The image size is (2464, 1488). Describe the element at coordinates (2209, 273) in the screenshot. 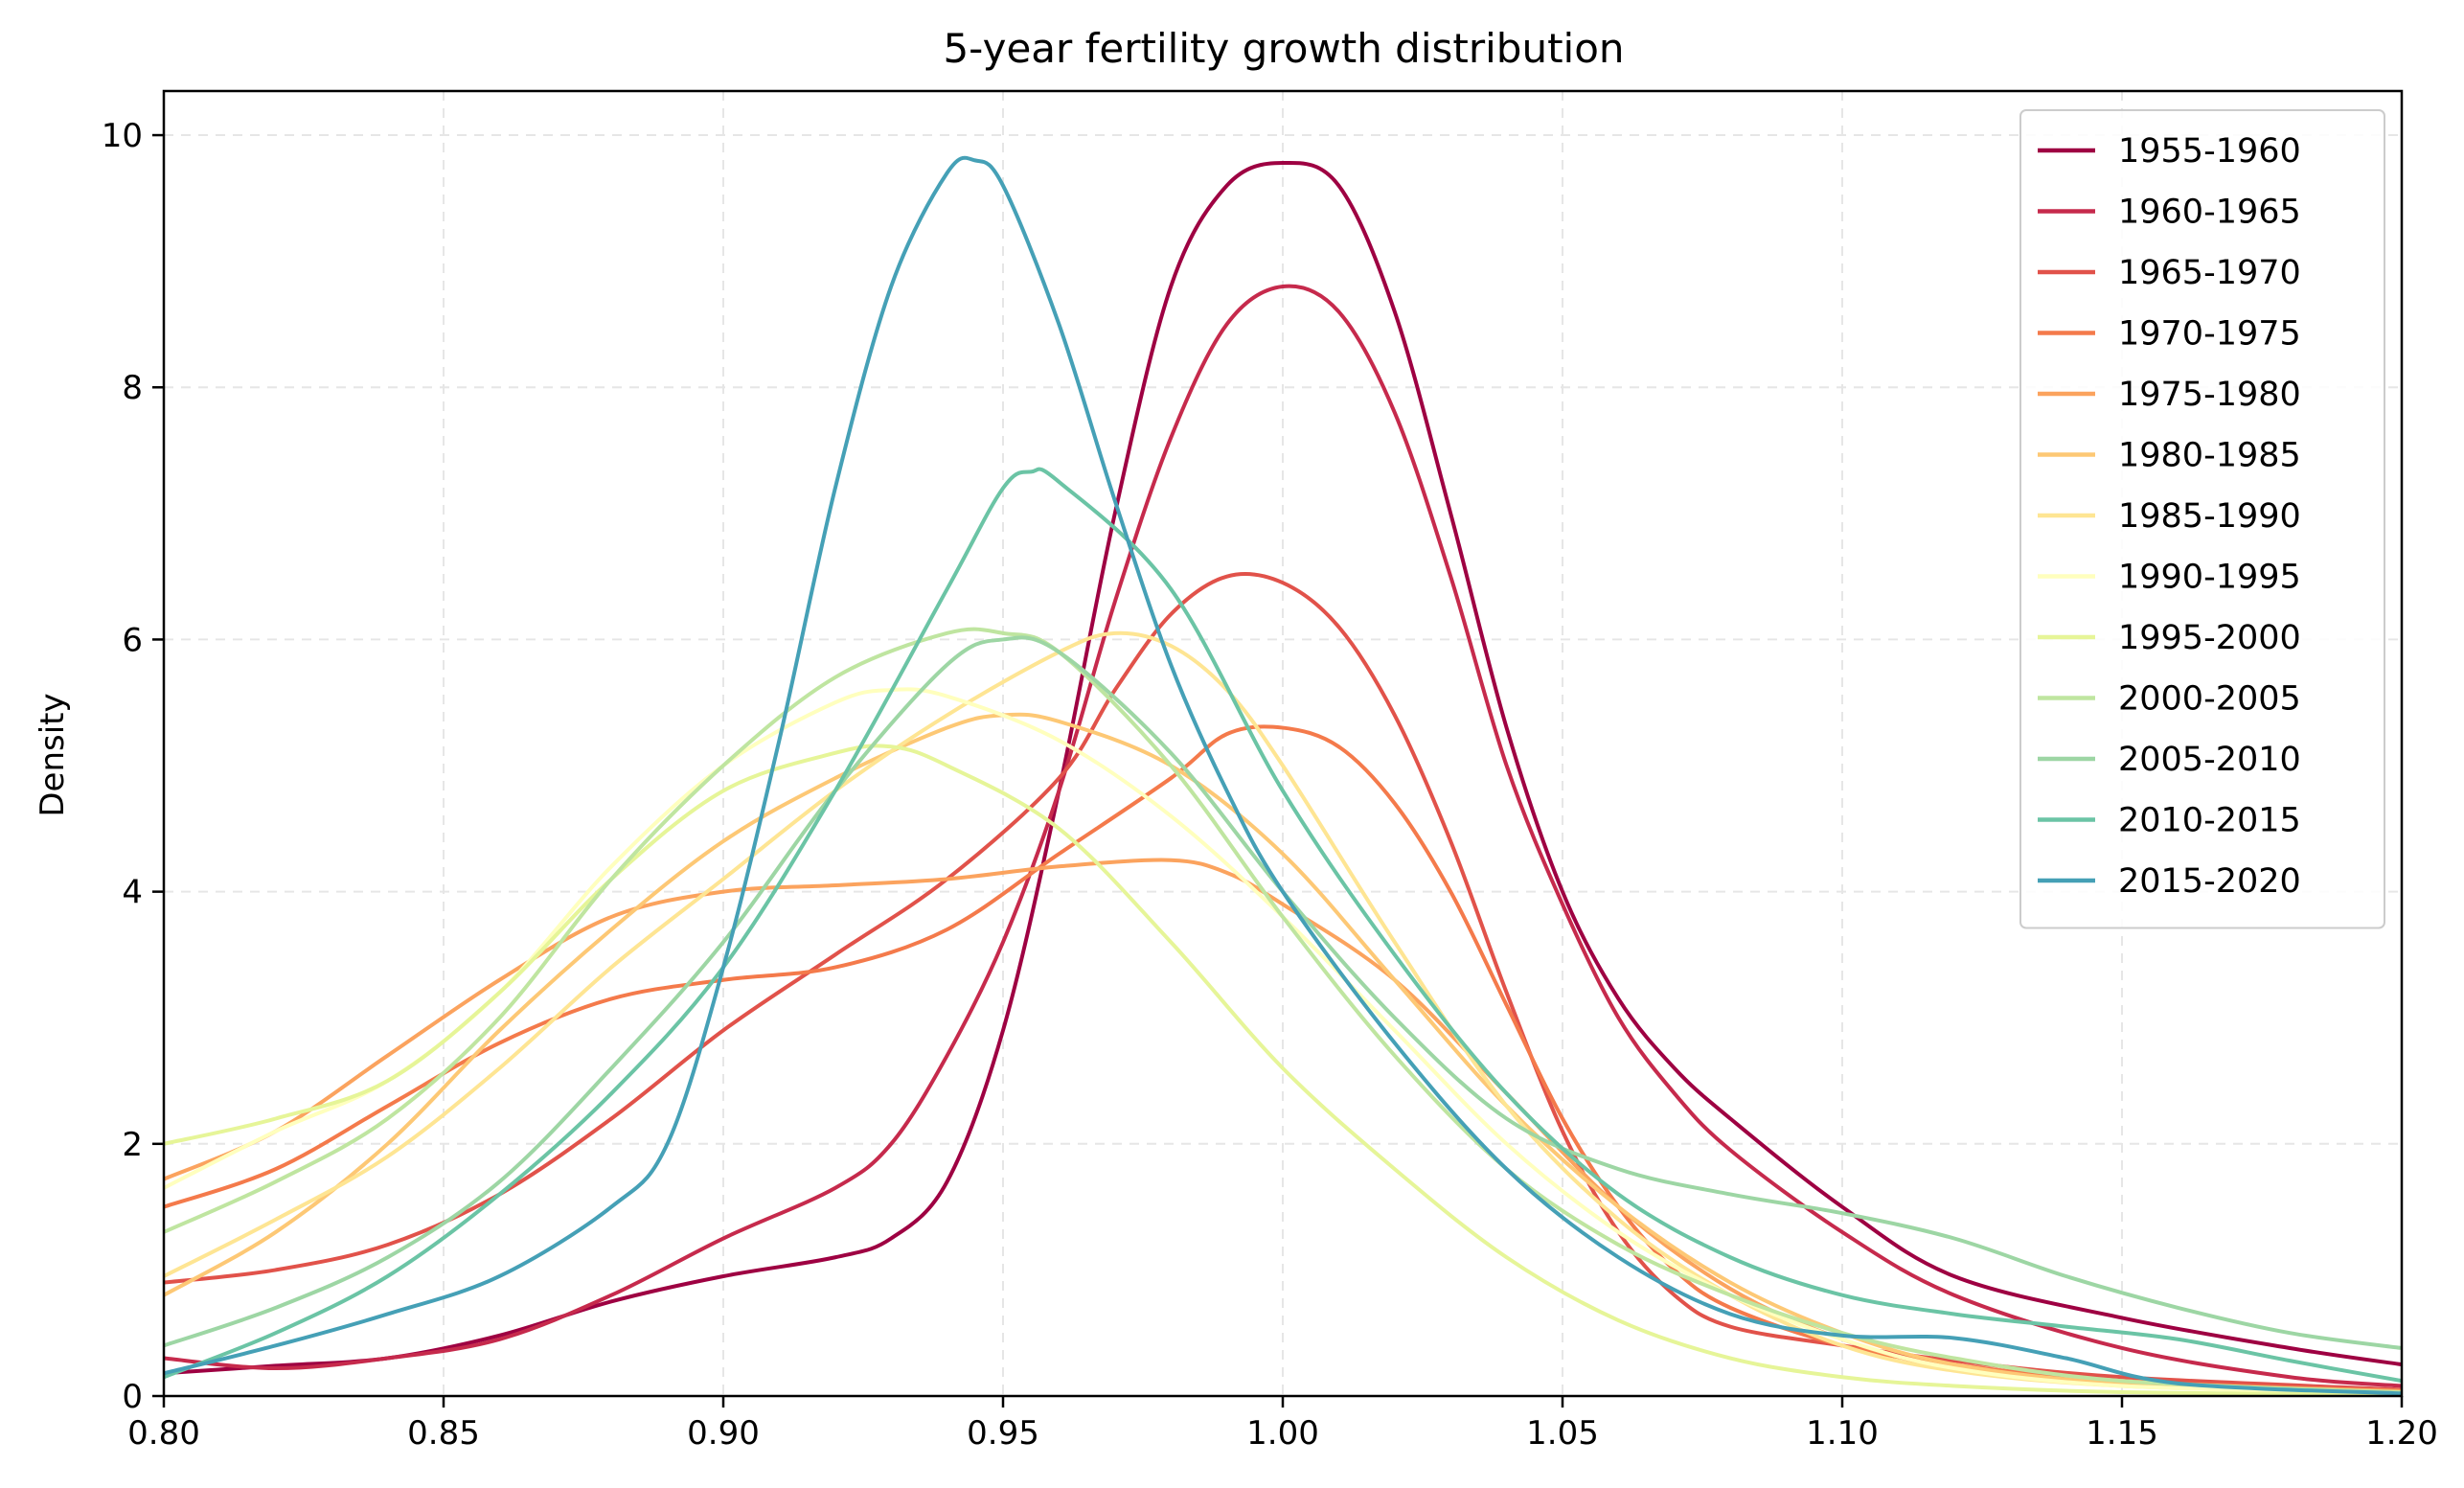

I see `legend-label: 1965-1970` at that location.